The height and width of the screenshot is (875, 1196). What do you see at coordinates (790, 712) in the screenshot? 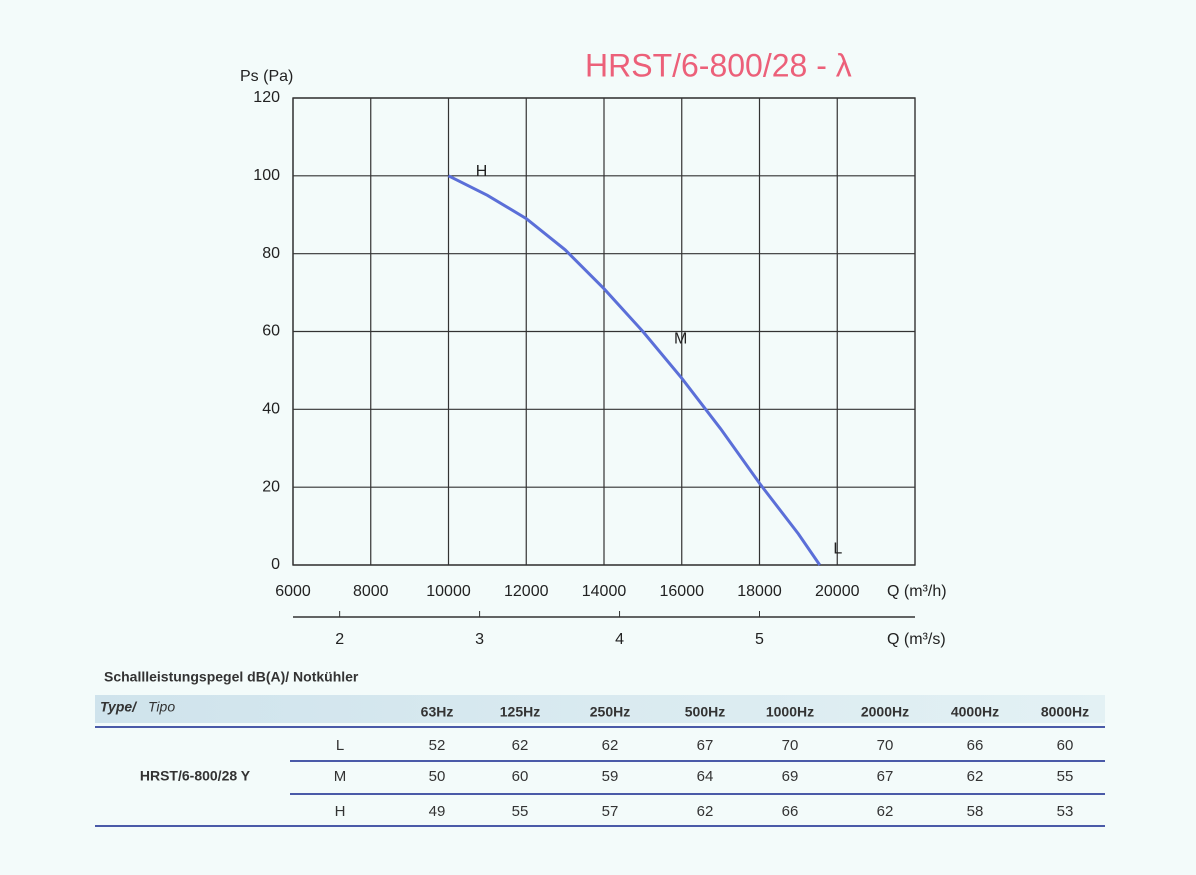
I see `table-column-header: 1000Hz` at bounding box center [790, 712].